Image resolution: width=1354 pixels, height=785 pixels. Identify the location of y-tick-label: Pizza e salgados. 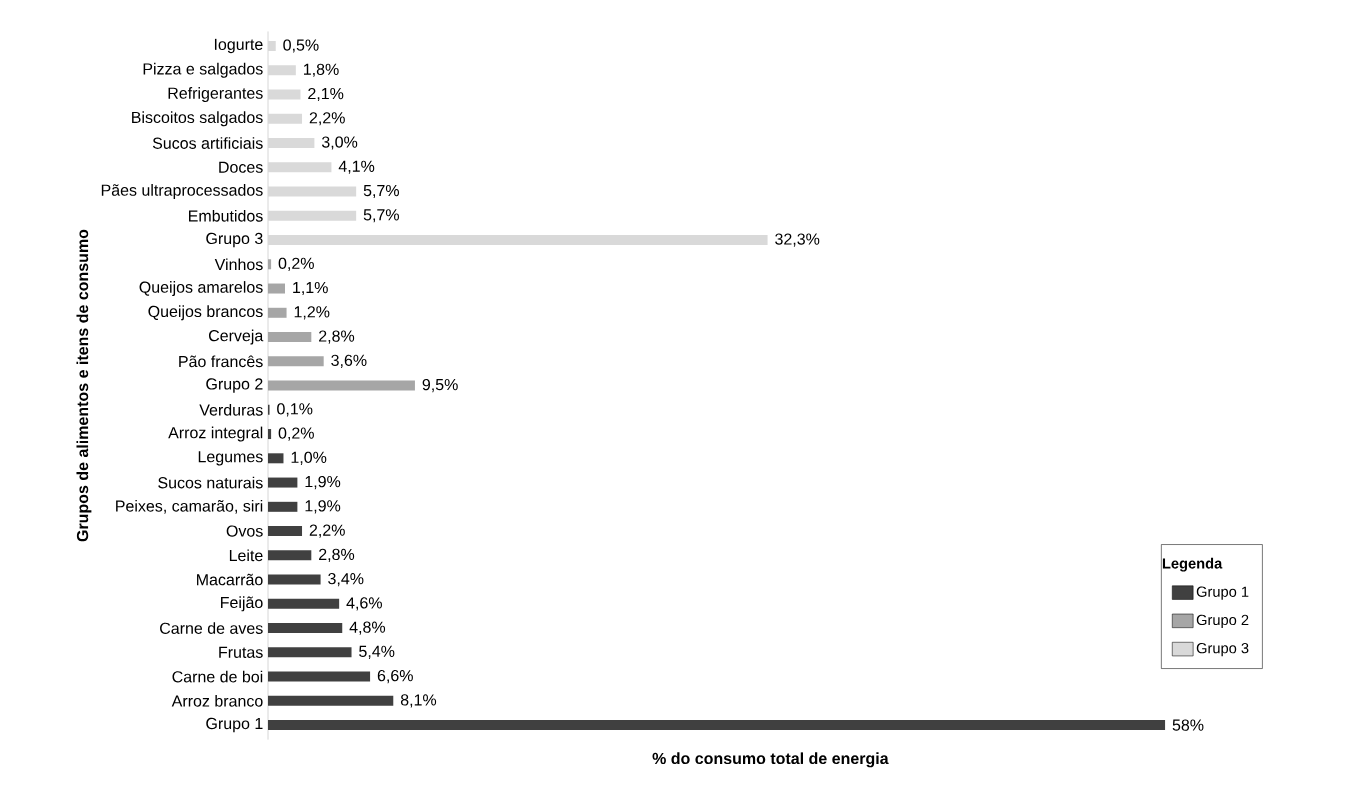
(203, 70).